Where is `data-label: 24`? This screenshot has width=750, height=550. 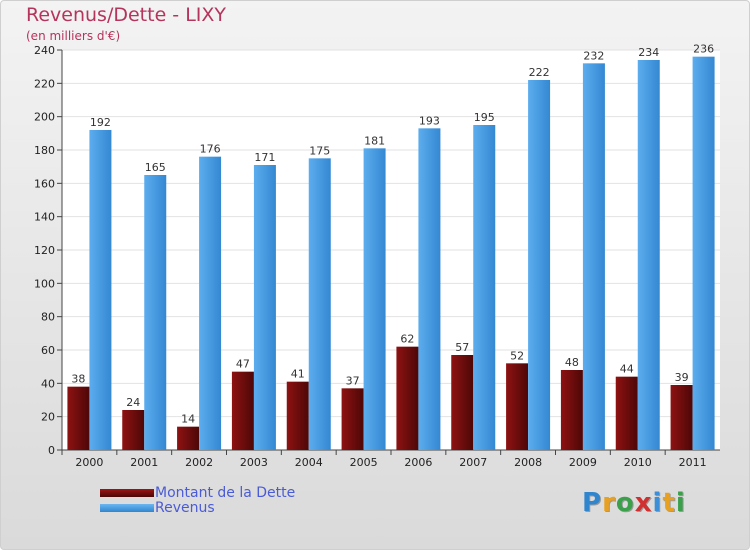
data-label: 24 is located at coordinates (133, 402).